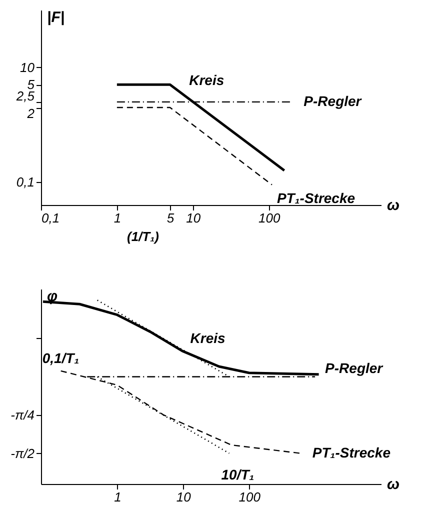  Describe the element at coordinates (25, 182) in the screenshot. I see `y-tick-label: 0,1` at that location.